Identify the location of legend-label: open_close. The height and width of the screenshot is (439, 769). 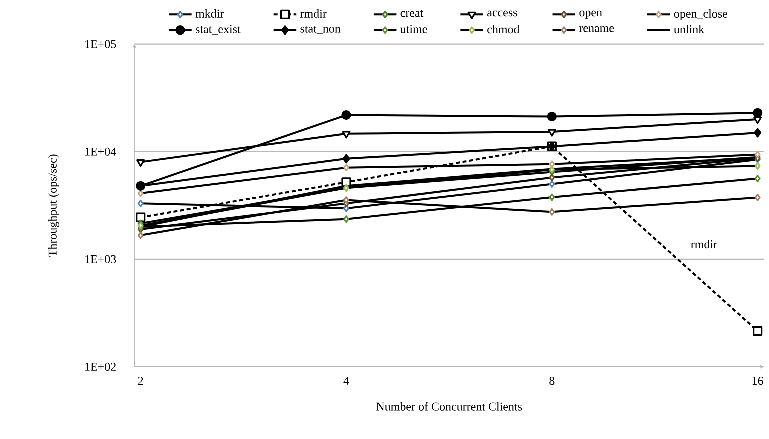
(701, 15).